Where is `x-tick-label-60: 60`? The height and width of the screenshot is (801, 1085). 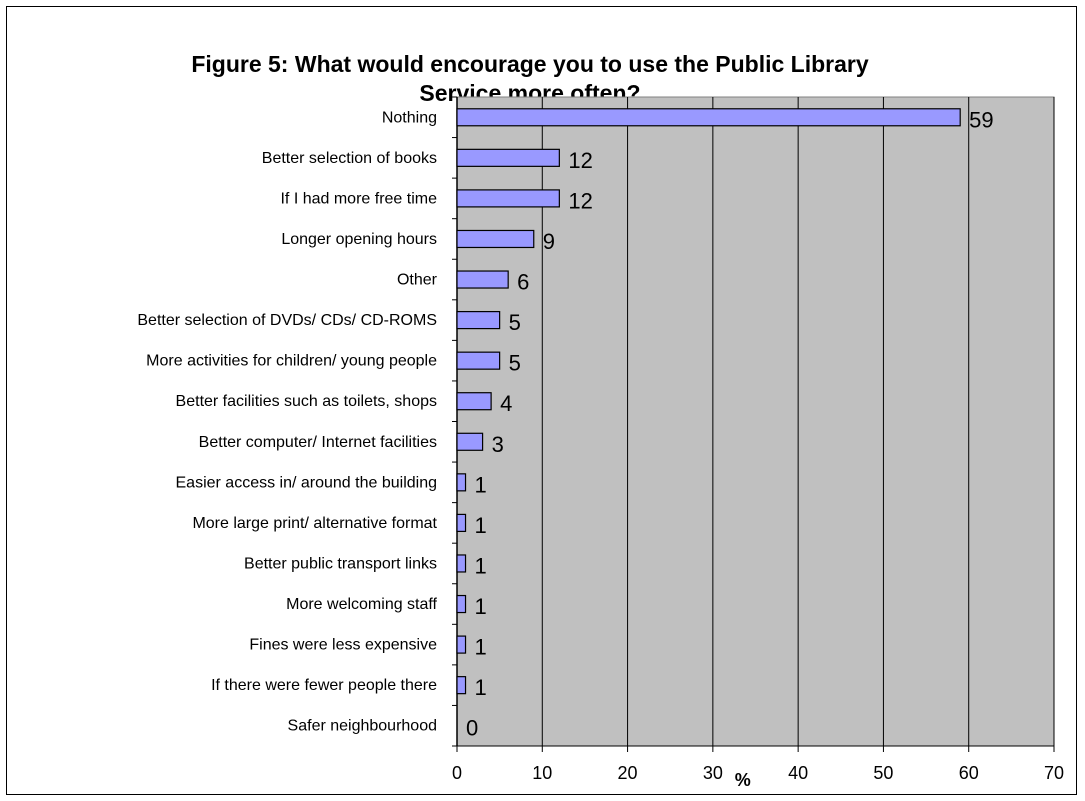 x-tick-label-60: 60 is located at coordinates (969, 773).